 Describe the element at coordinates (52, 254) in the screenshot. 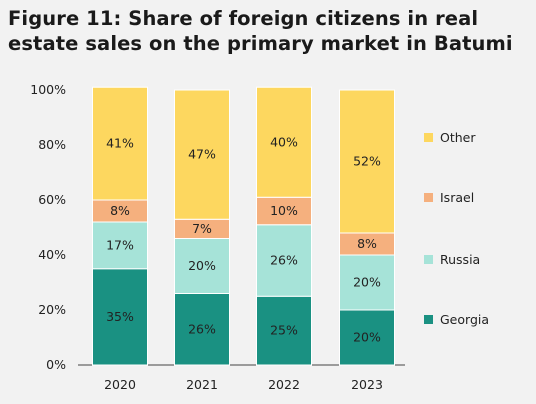

I see `y-tick-label: 40%` at that location.